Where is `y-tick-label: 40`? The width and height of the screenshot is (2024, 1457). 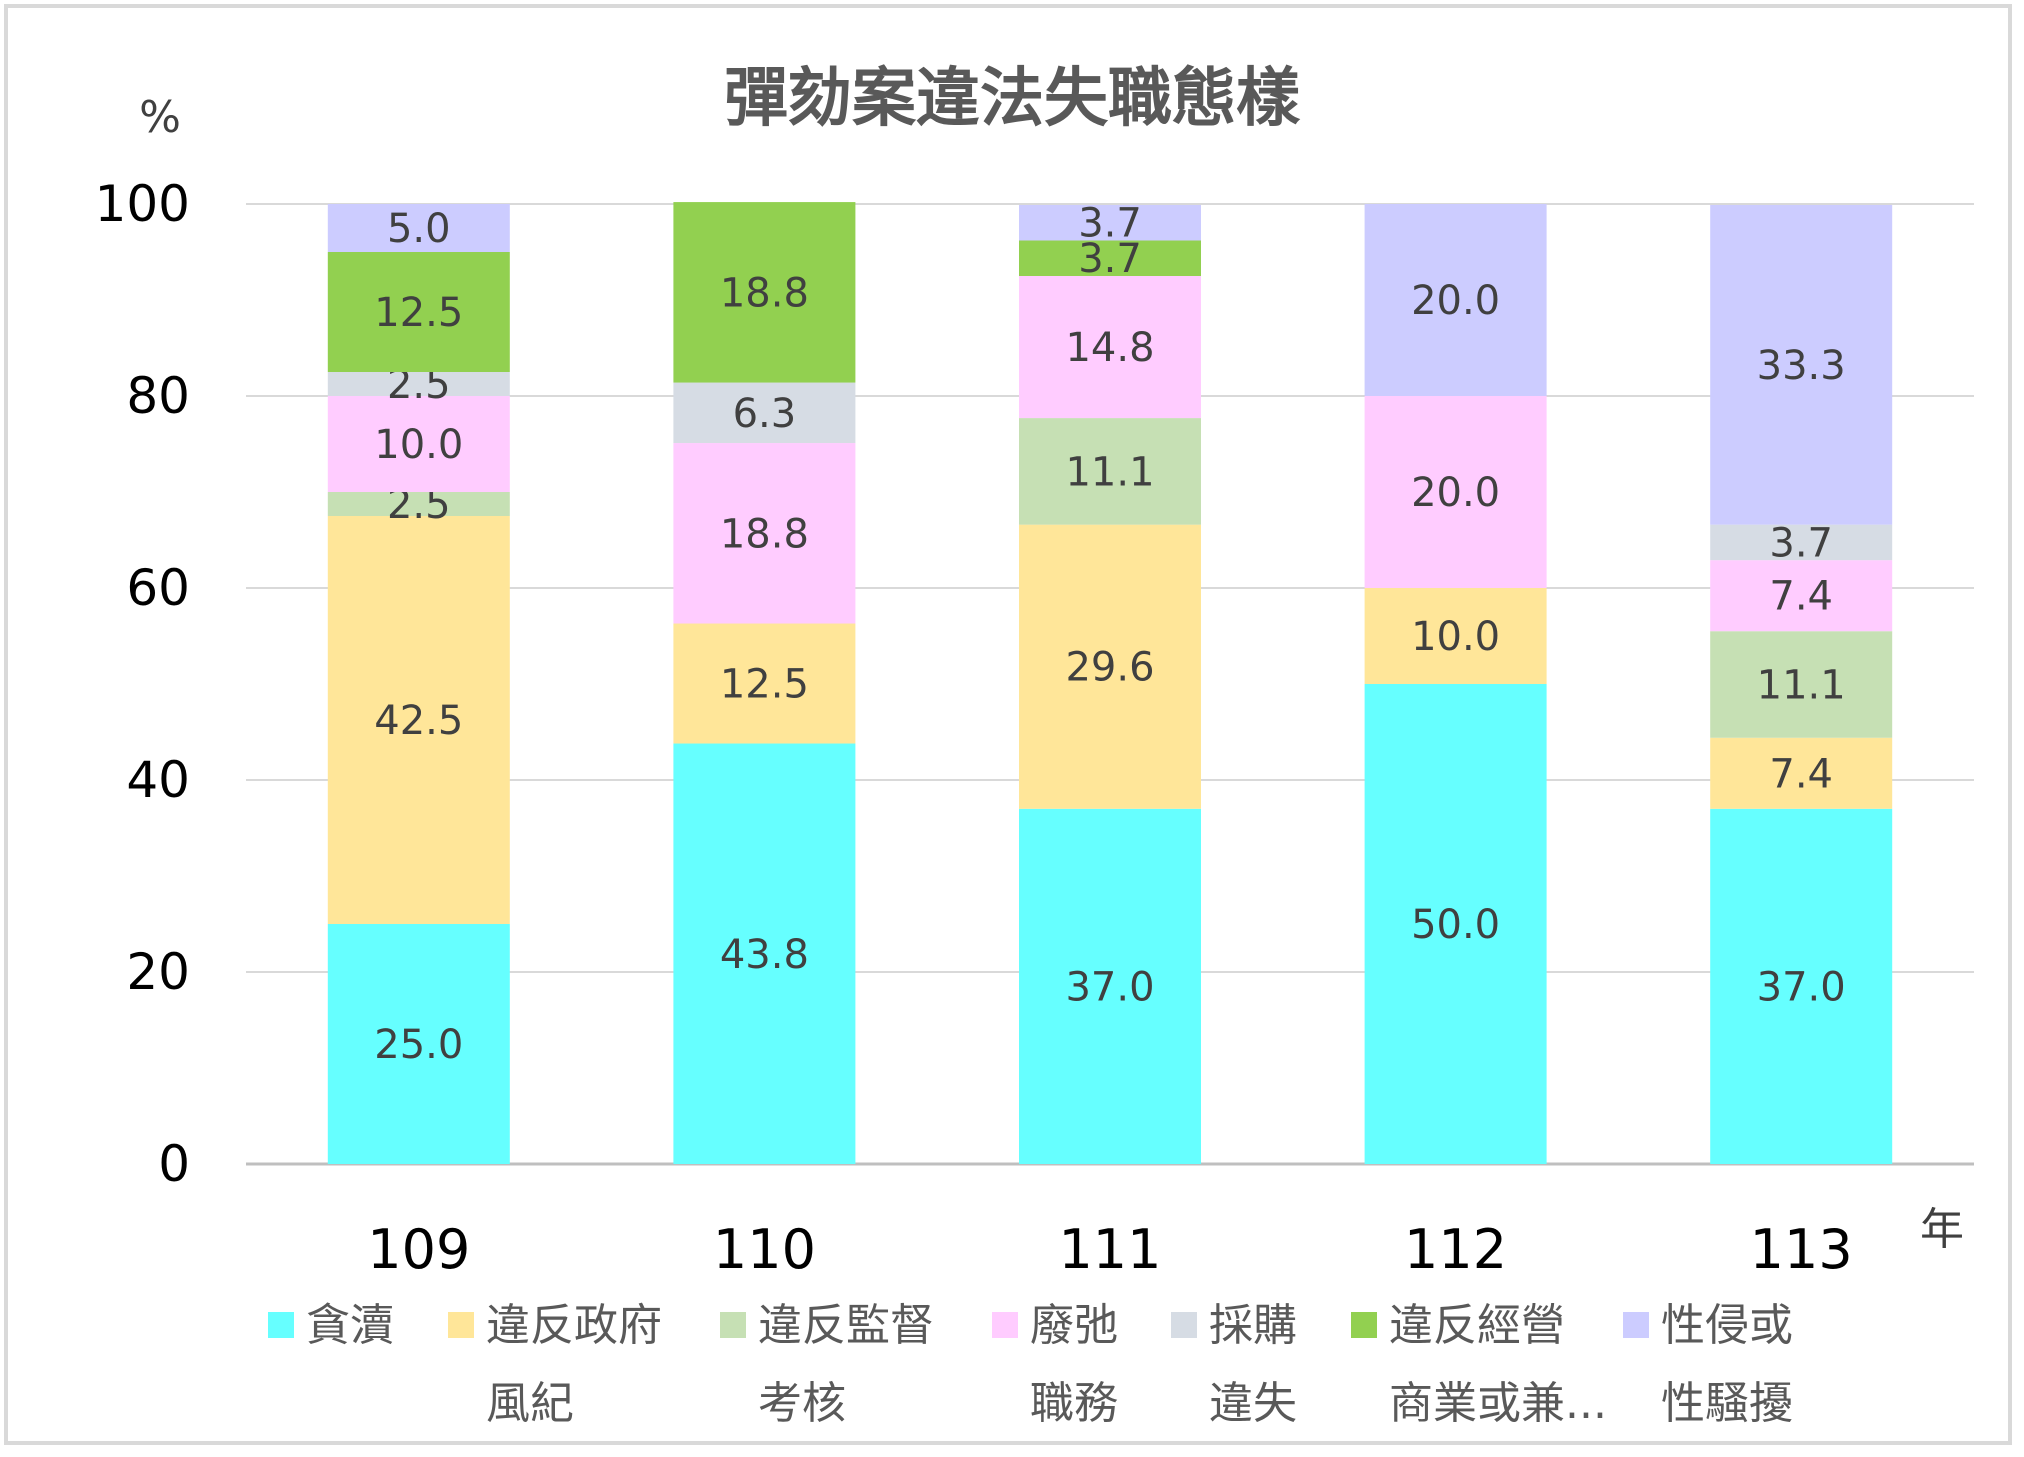 y-tick-label: 40 is located at coordinates (158, 780).